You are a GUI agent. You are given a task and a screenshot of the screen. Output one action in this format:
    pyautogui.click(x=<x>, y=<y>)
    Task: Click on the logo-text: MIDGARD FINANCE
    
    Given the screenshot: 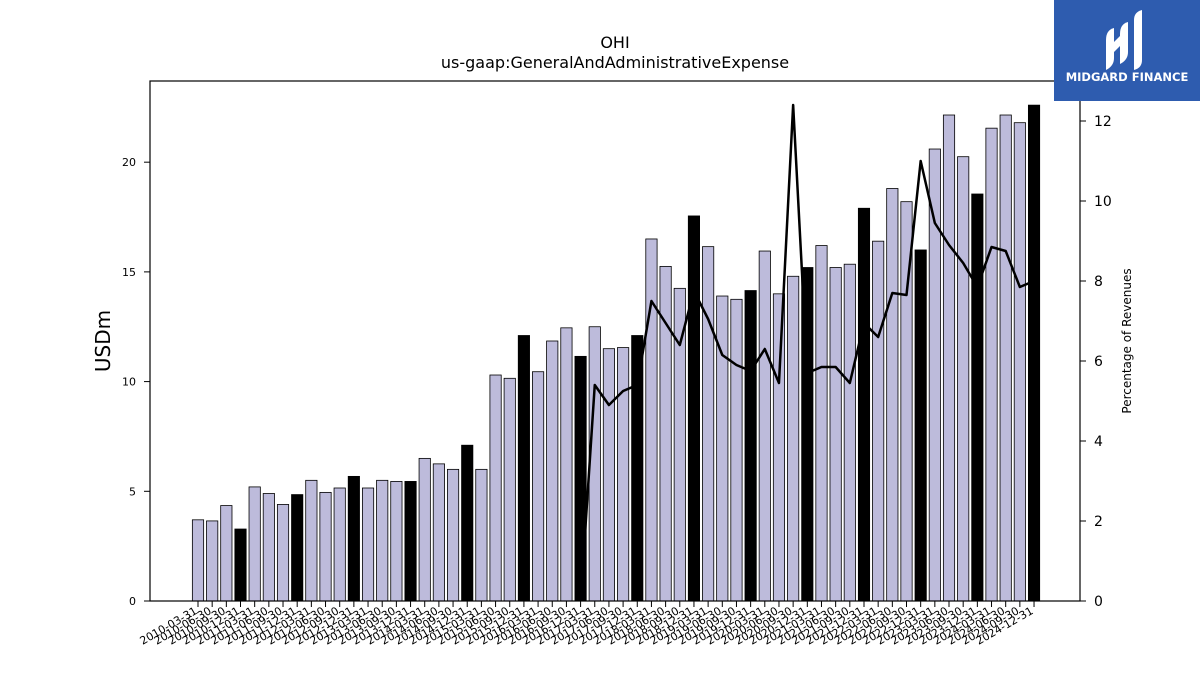 What is the action you would take?
    pyautogui.click(x=1127, y=77)
    